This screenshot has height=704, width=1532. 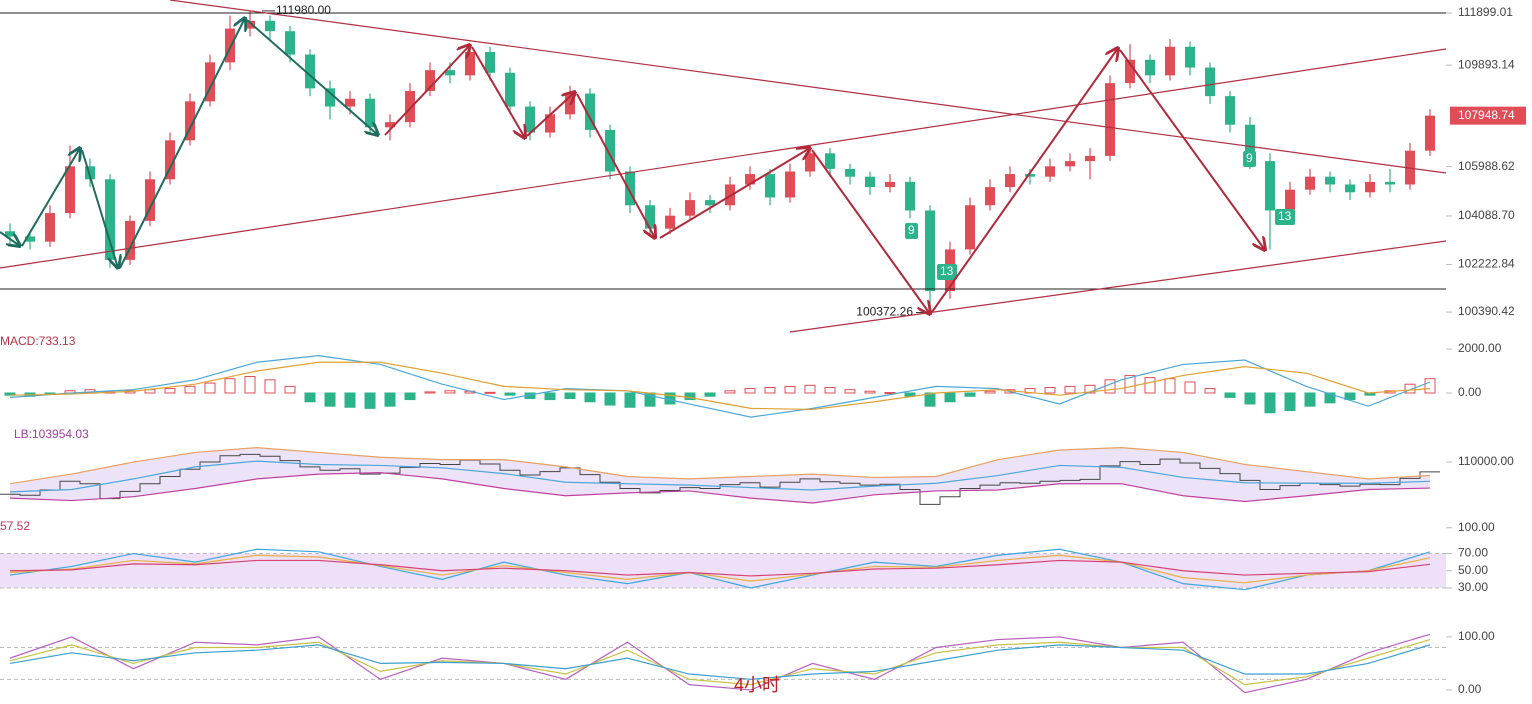 I want to click on rsi-label: 57.52, so click(x=15, y=526).